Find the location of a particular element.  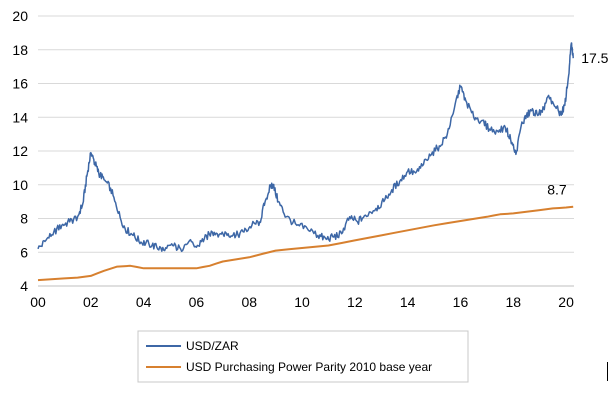

x-tick-label: 10 is located at coordinates (302, 302).